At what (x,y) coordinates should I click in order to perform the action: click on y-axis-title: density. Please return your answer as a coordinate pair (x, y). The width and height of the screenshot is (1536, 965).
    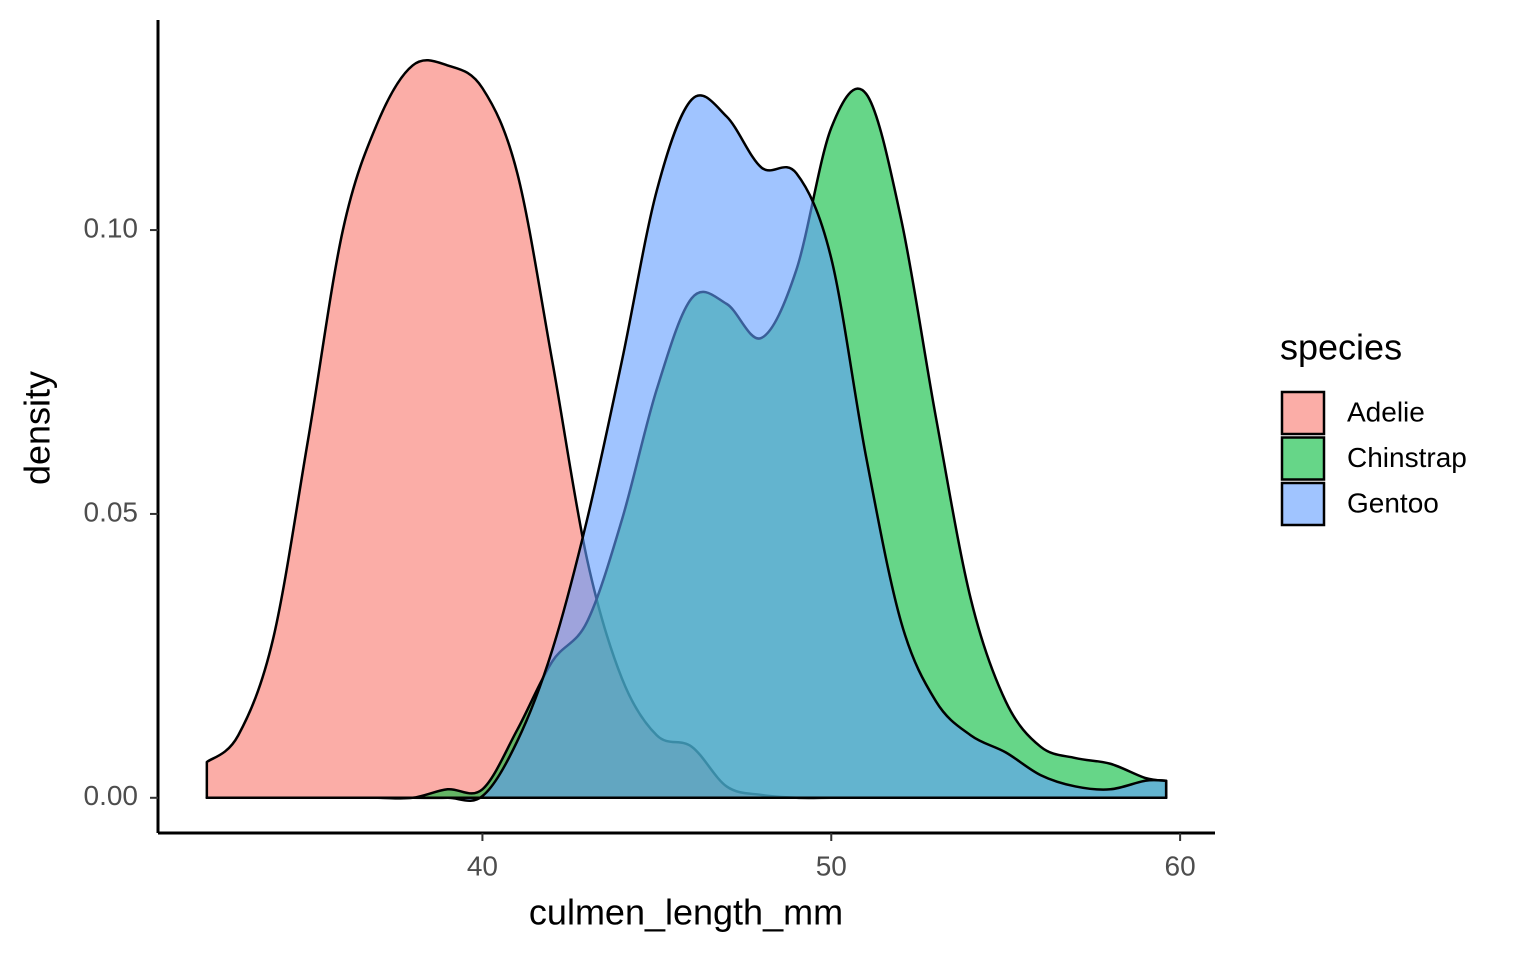
    Looking at the image, I should click on (37, 428).